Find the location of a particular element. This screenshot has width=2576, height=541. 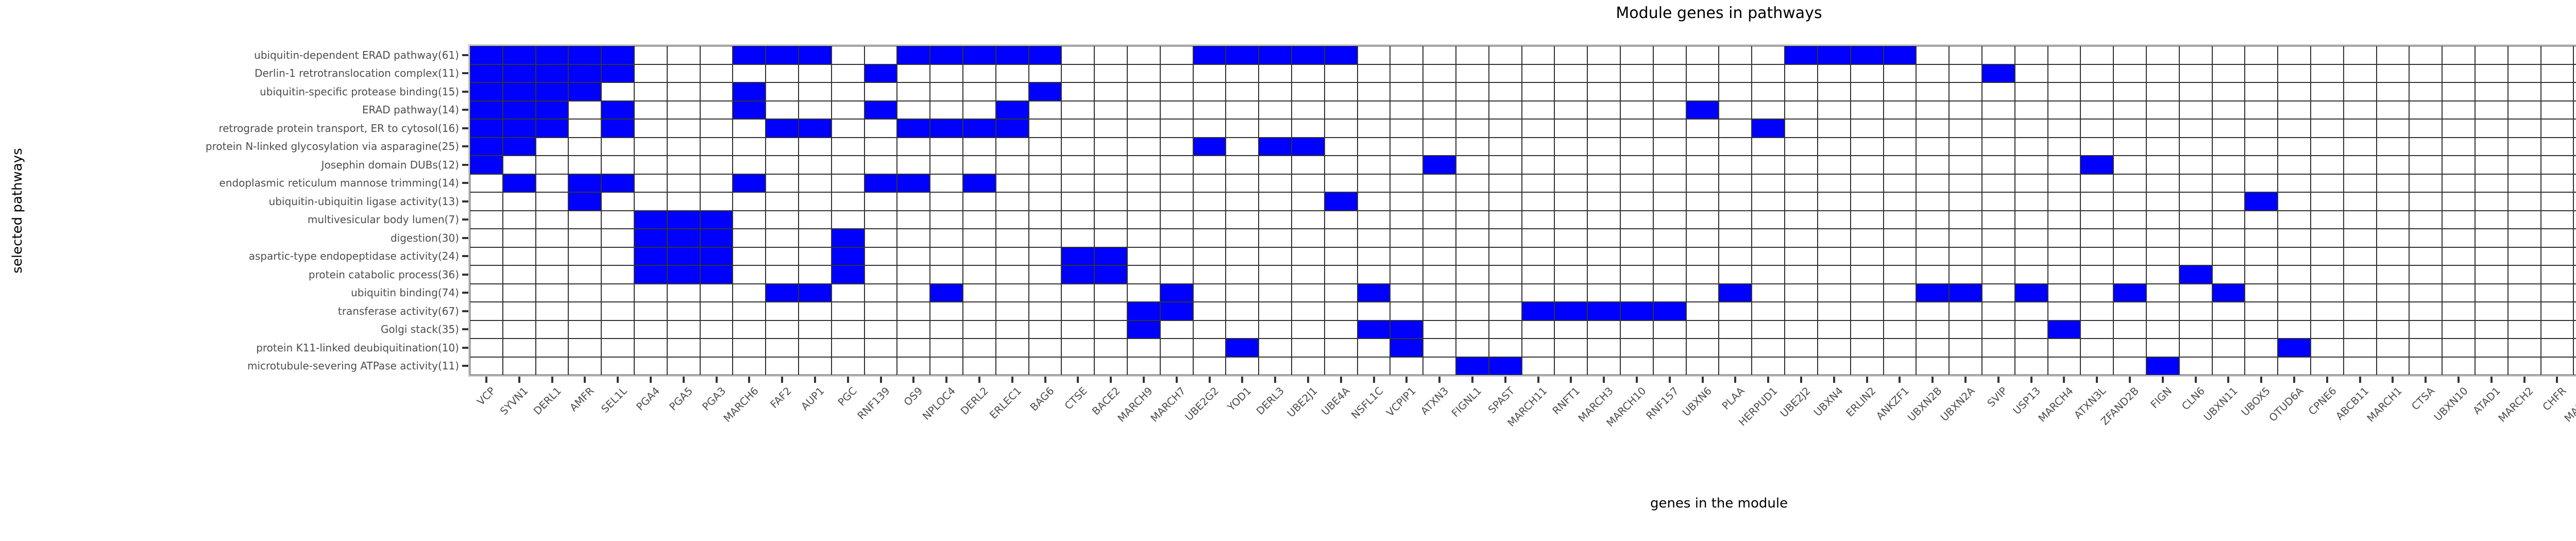

x-axis-label: UBXN6 is located at coordinates (1697, 401).